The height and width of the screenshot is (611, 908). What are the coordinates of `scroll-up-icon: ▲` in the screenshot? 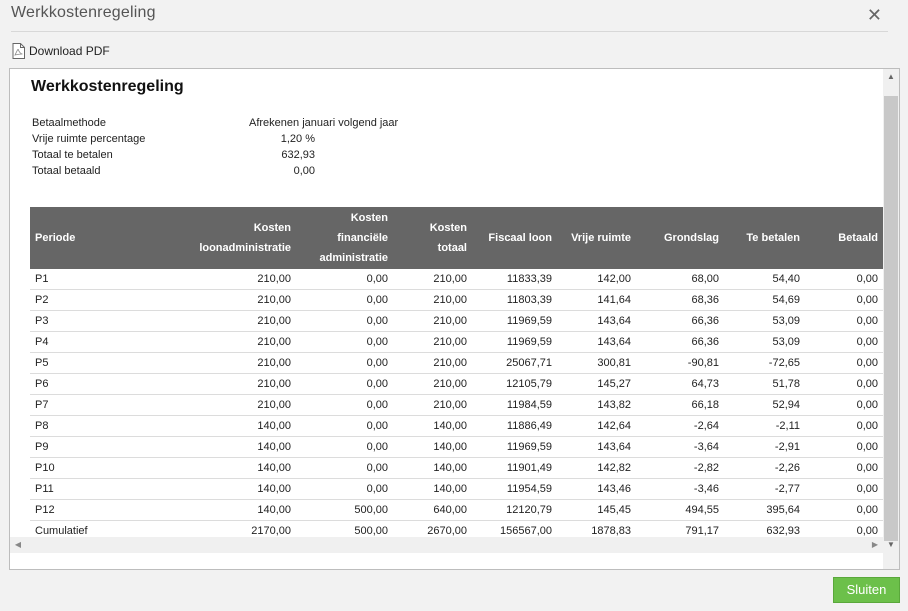 It's located at (891, 76).